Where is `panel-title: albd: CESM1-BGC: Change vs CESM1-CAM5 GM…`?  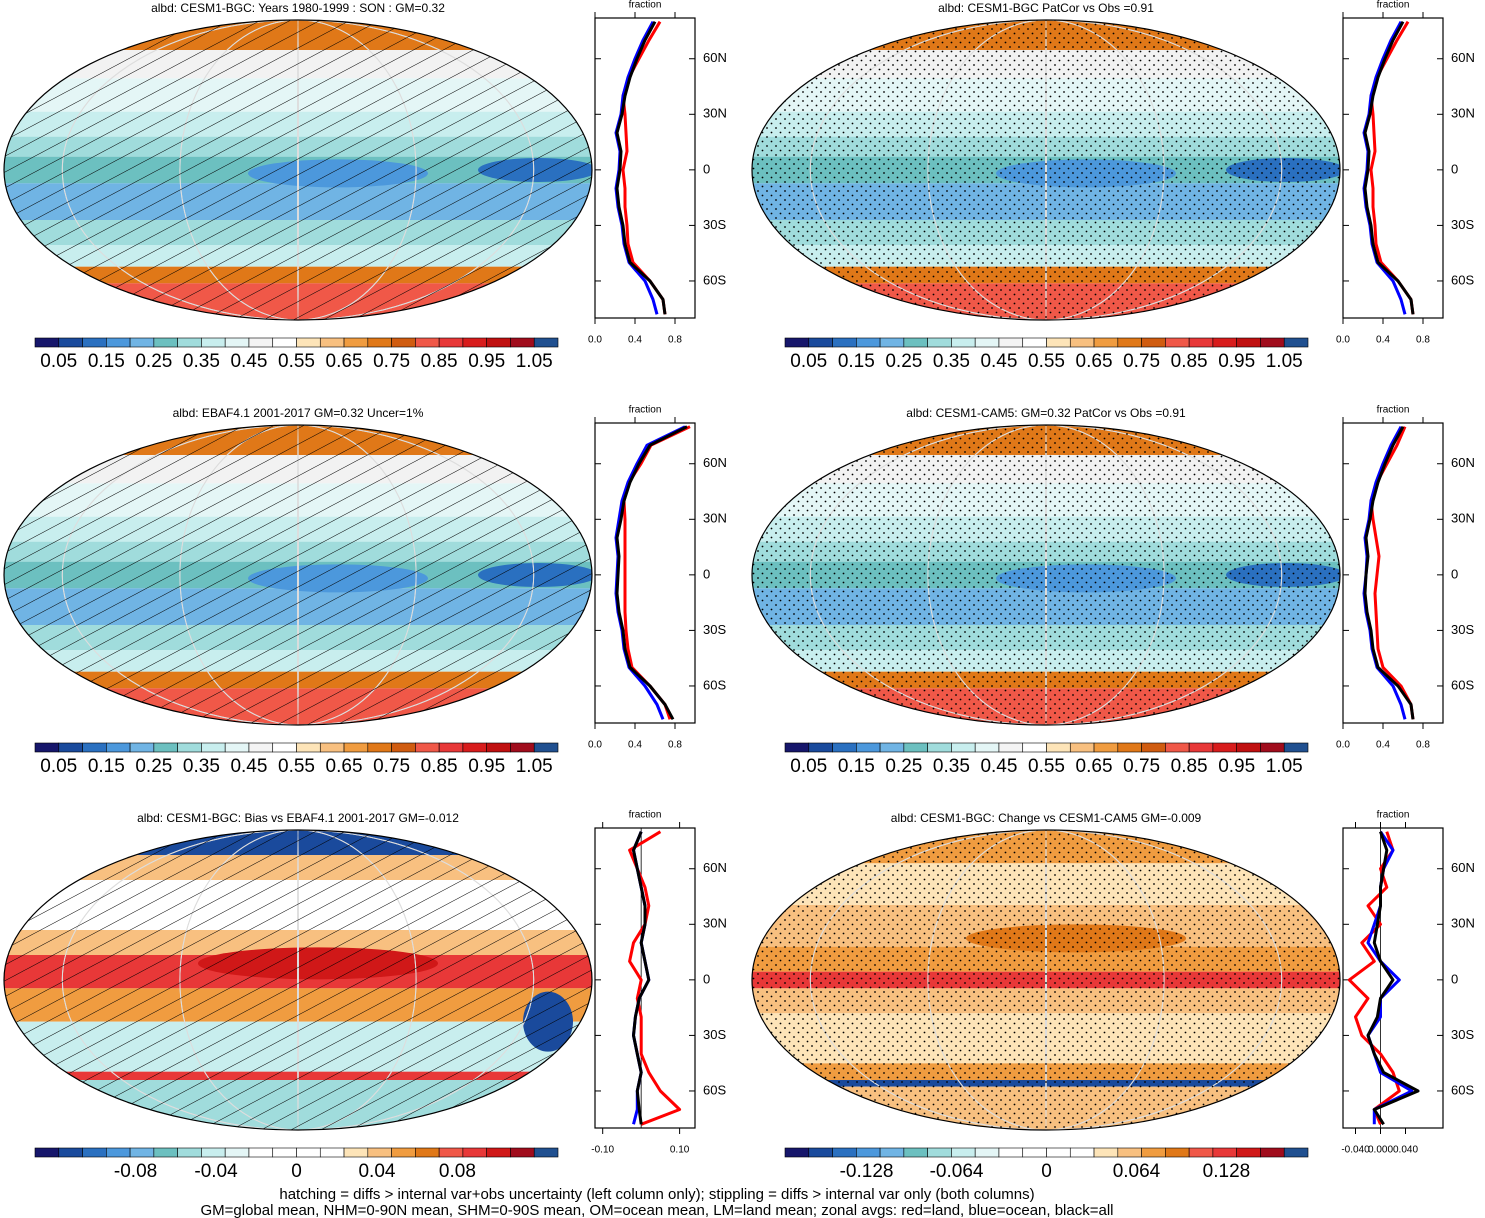
panel-title: albd: CESM1-BGC: Change vs CESM1-CAM5 GM… is located at coordinates (1046, 818).